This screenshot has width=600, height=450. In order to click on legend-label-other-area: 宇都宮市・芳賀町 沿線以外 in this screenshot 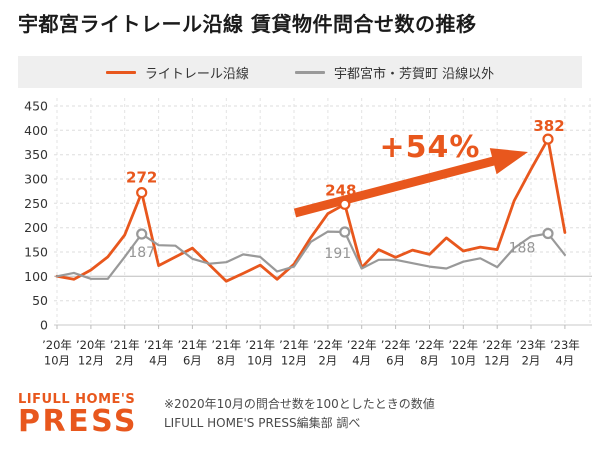, I will do `click(414, 74)`.